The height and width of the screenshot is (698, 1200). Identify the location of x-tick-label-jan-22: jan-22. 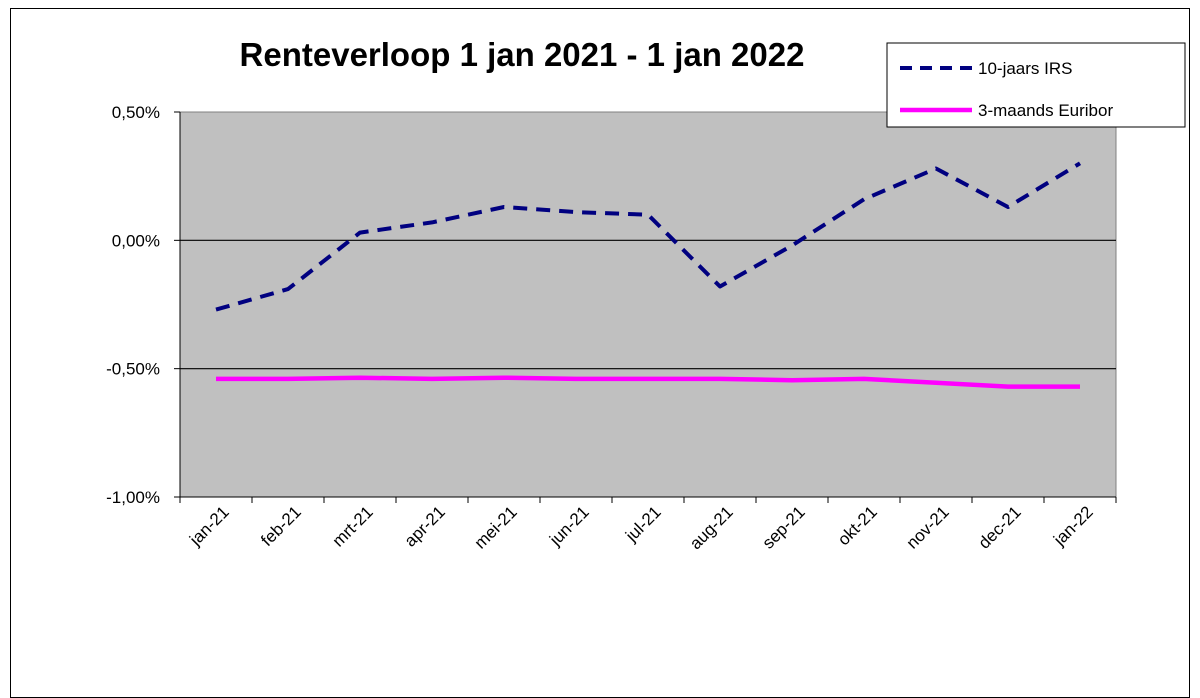
(1073, 526).